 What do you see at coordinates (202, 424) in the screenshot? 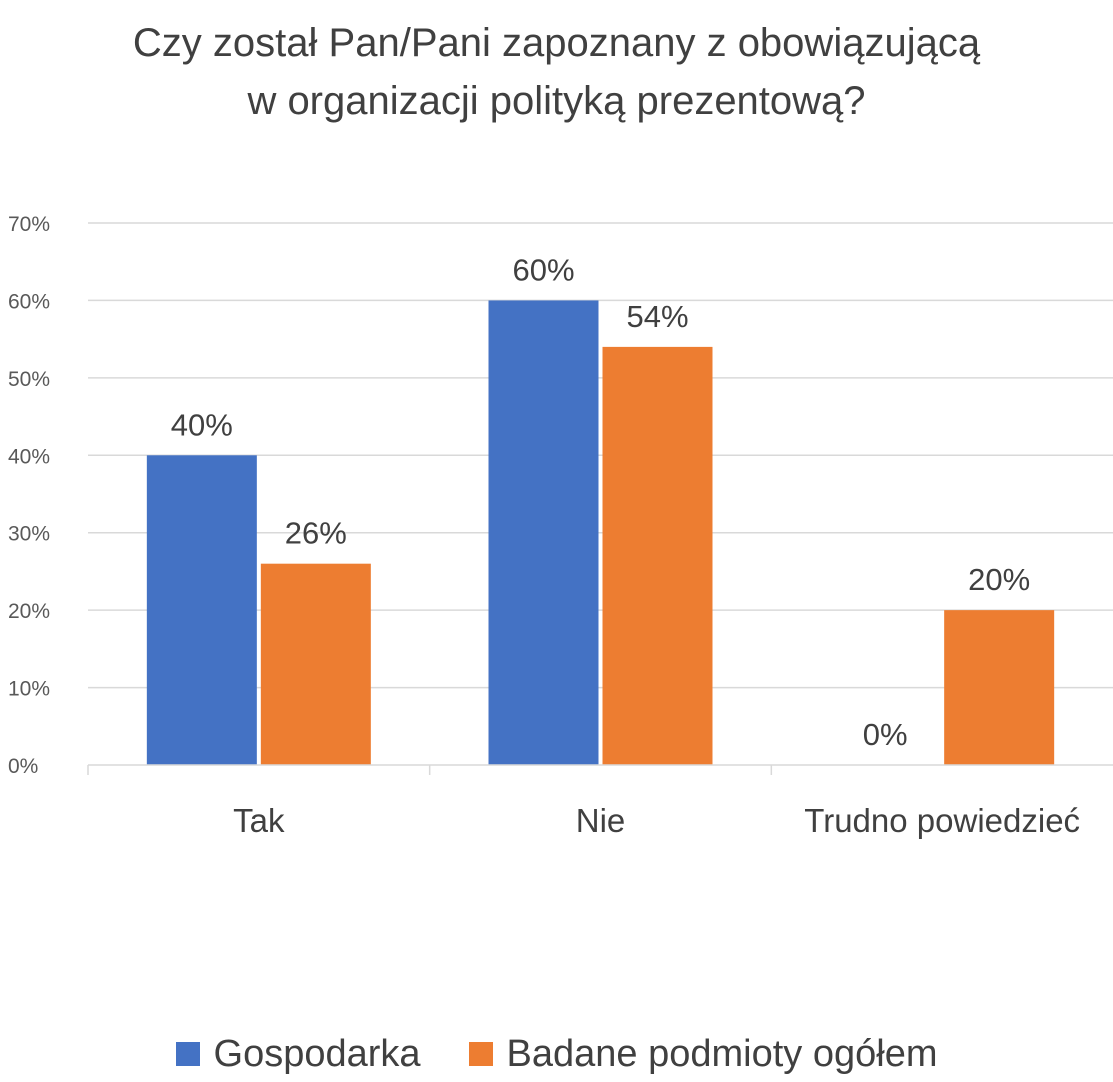
I see `data-label-gospodarka: 40%` at bounding box center [202, 424].